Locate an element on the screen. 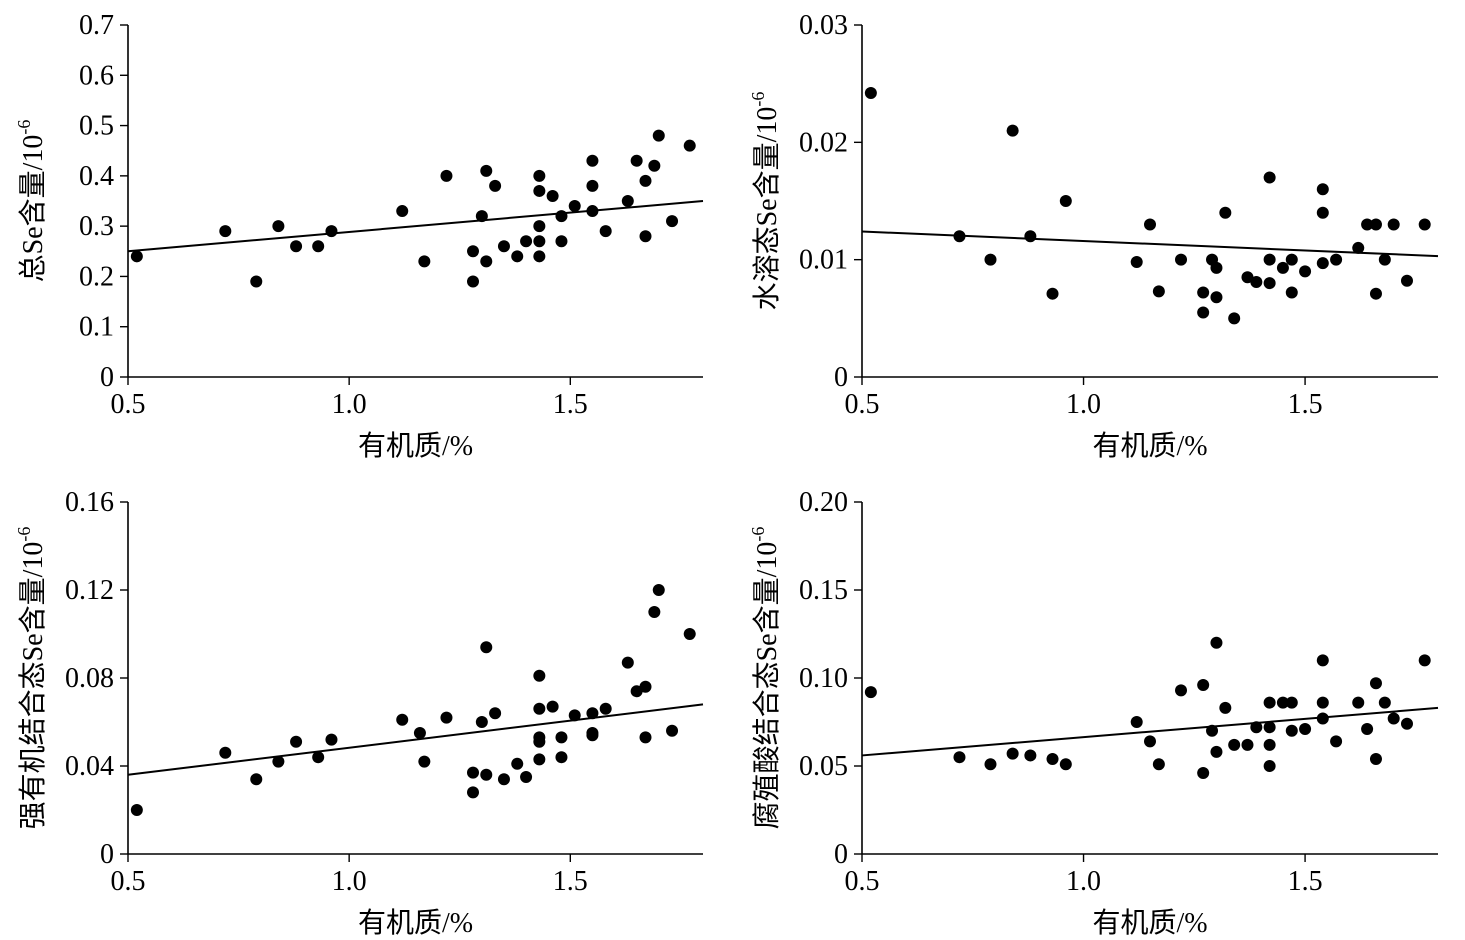  y-tick-label: 0.15 is located at coordinates (823, 590).